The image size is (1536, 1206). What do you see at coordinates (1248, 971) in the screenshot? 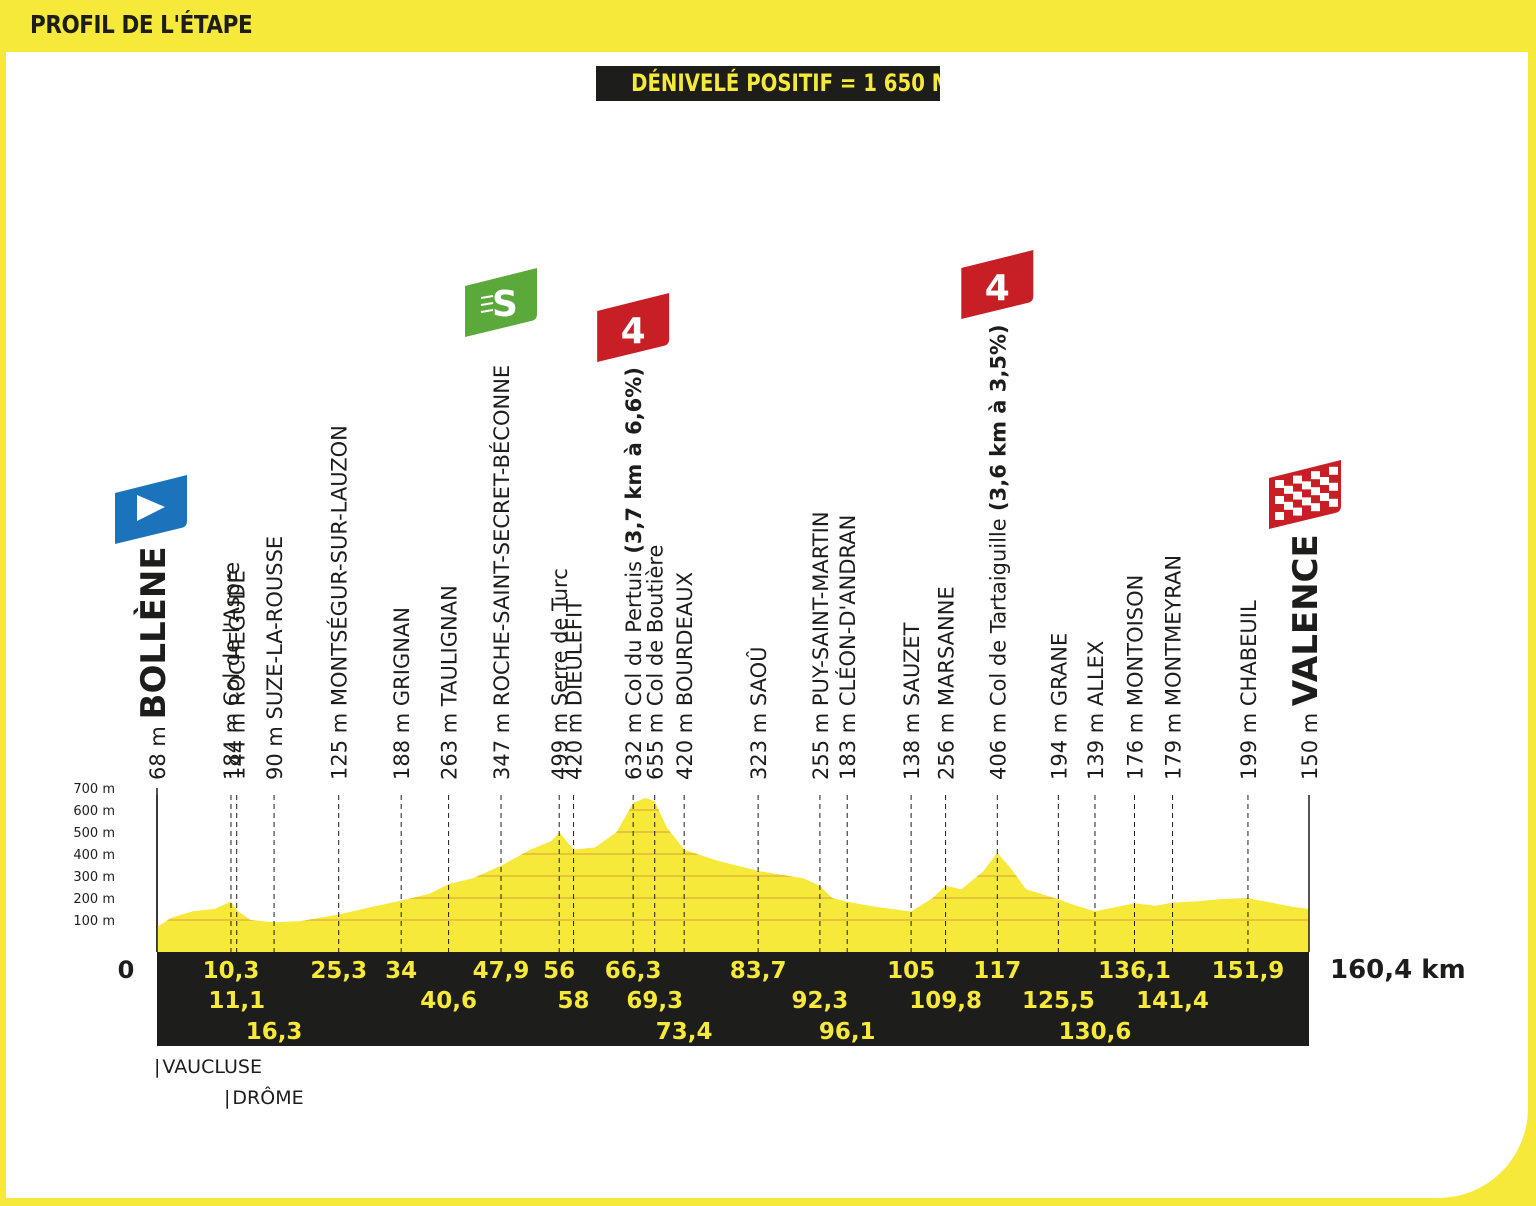
I see `km-label: 151,9` at bounding box center [1248, 971].